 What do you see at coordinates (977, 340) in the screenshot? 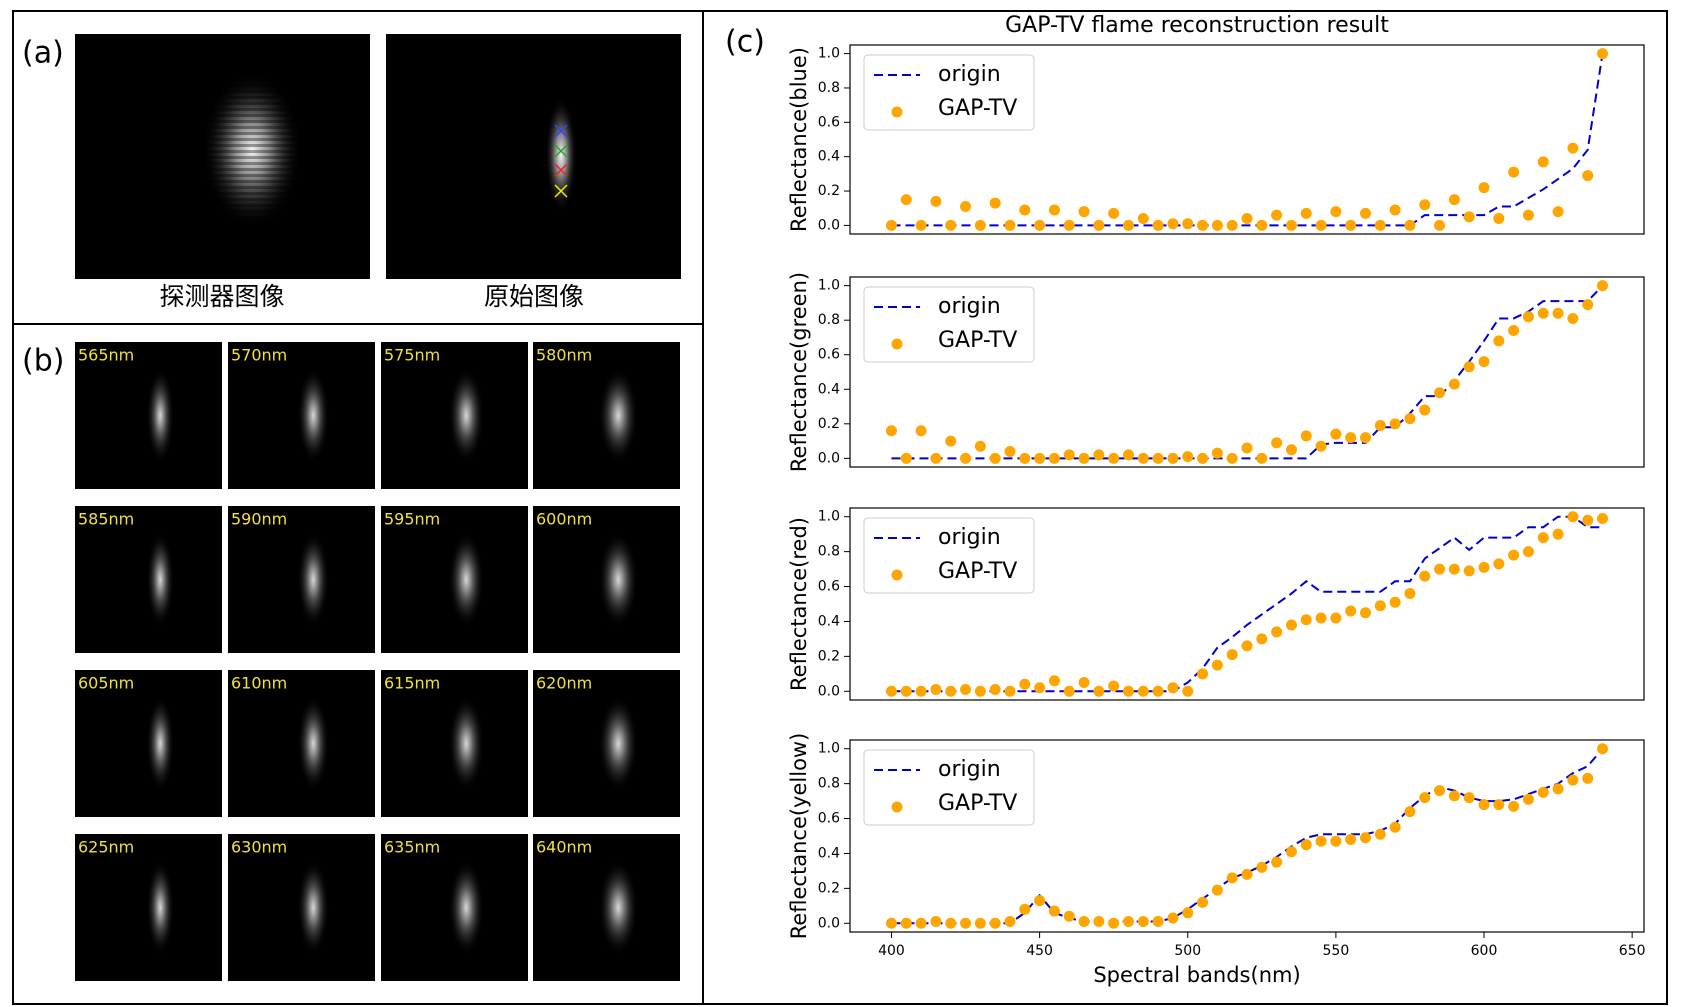
I see `legend-label: GAP-TV` at bounding box center [977, 340].